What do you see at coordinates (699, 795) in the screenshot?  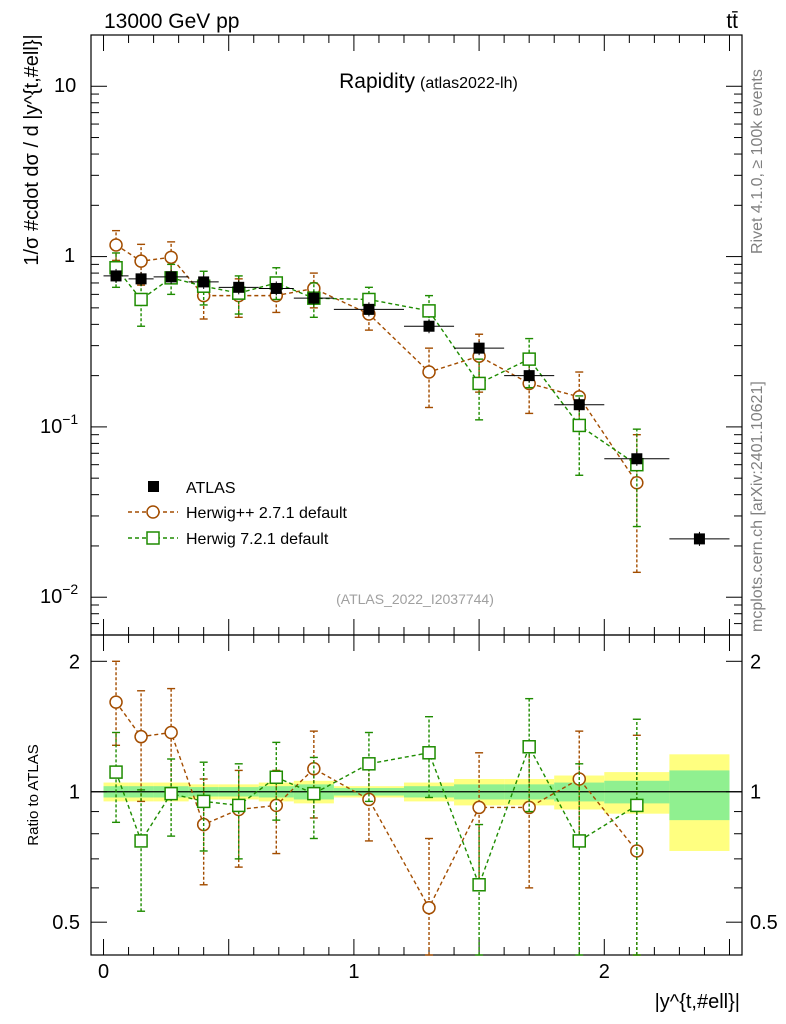 I see `ratio-band-green` at bounding box center [699, 795].